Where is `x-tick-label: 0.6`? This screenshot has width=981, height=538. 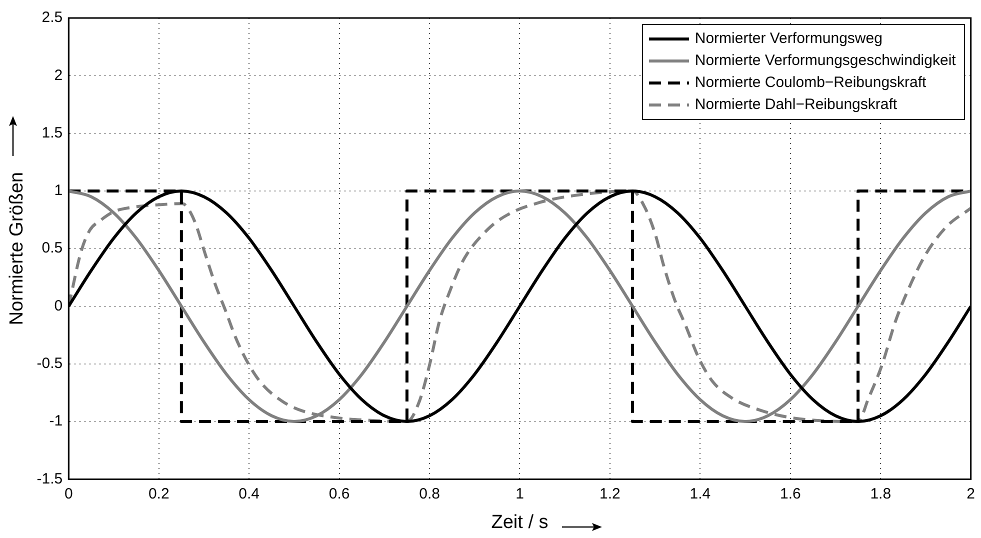
x-tick-label: 0.6 is located at coordinates (339, 493).